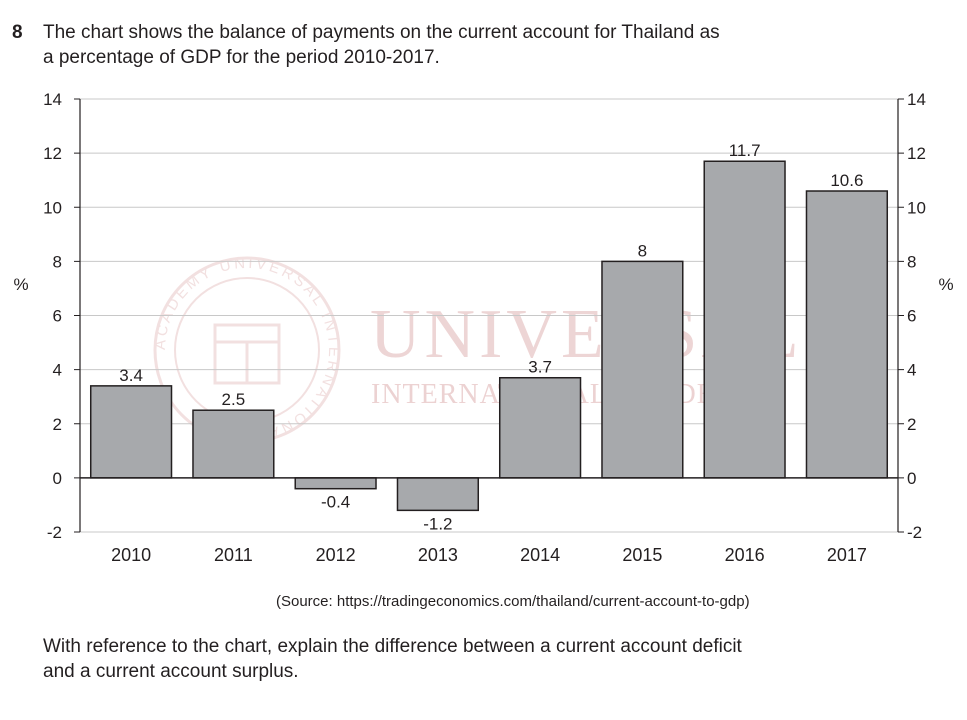  What do you see at coordinates (911, 316) in the screenshot?
I see `y-tick-label-right: 6` at bounding box center [911, 316].